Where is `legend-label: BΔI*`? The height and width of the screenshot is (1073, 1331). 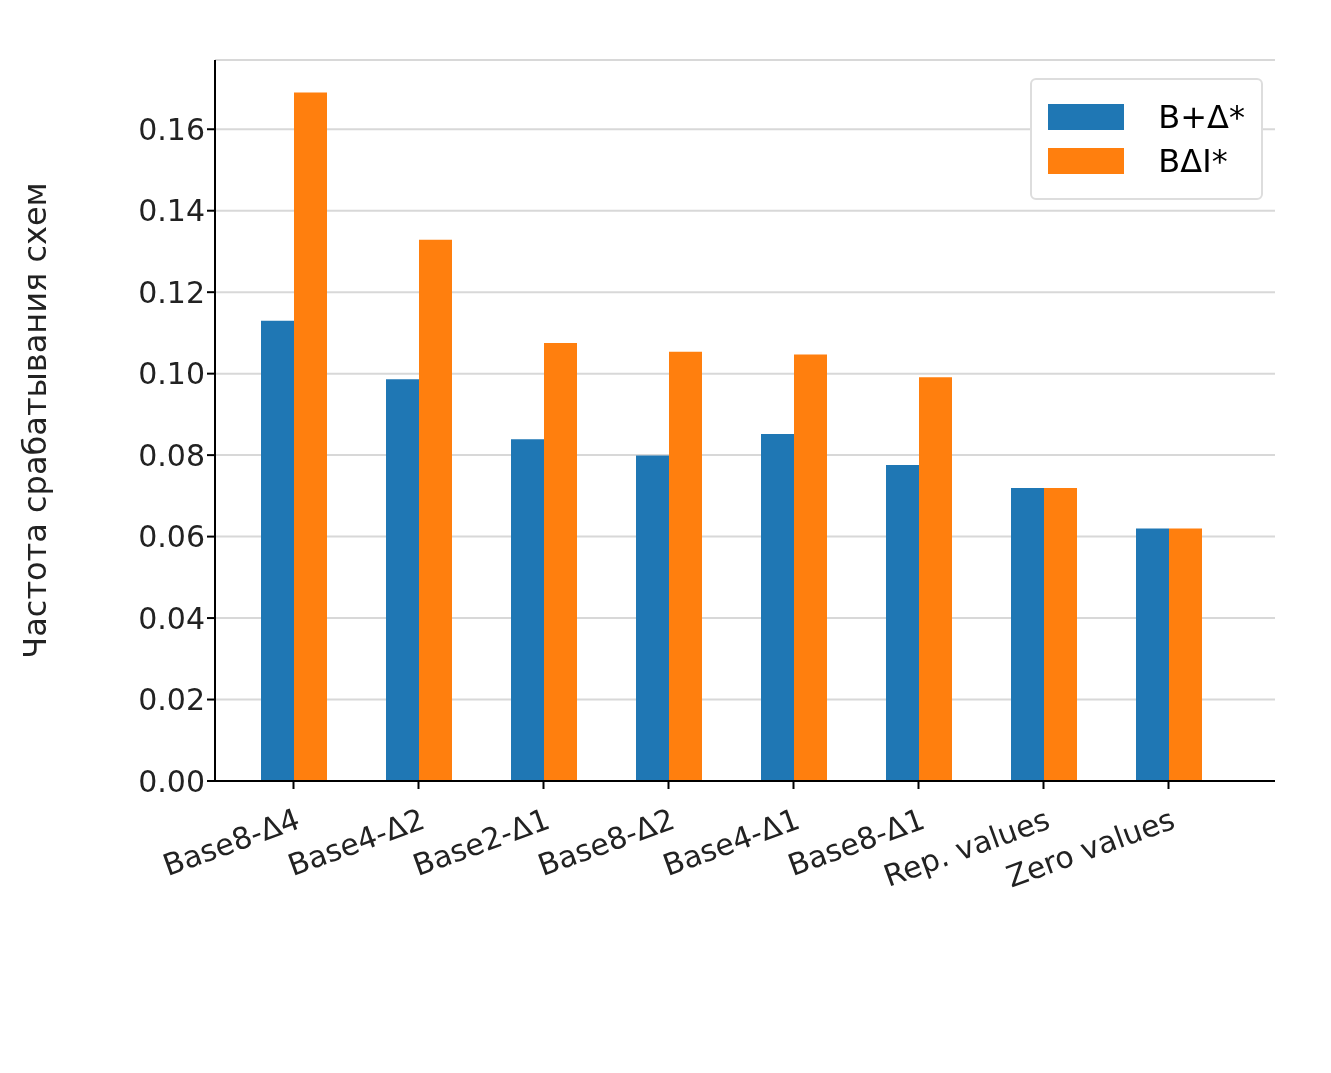 legend-label: BΔI* is located at coordinates (1193, 161).